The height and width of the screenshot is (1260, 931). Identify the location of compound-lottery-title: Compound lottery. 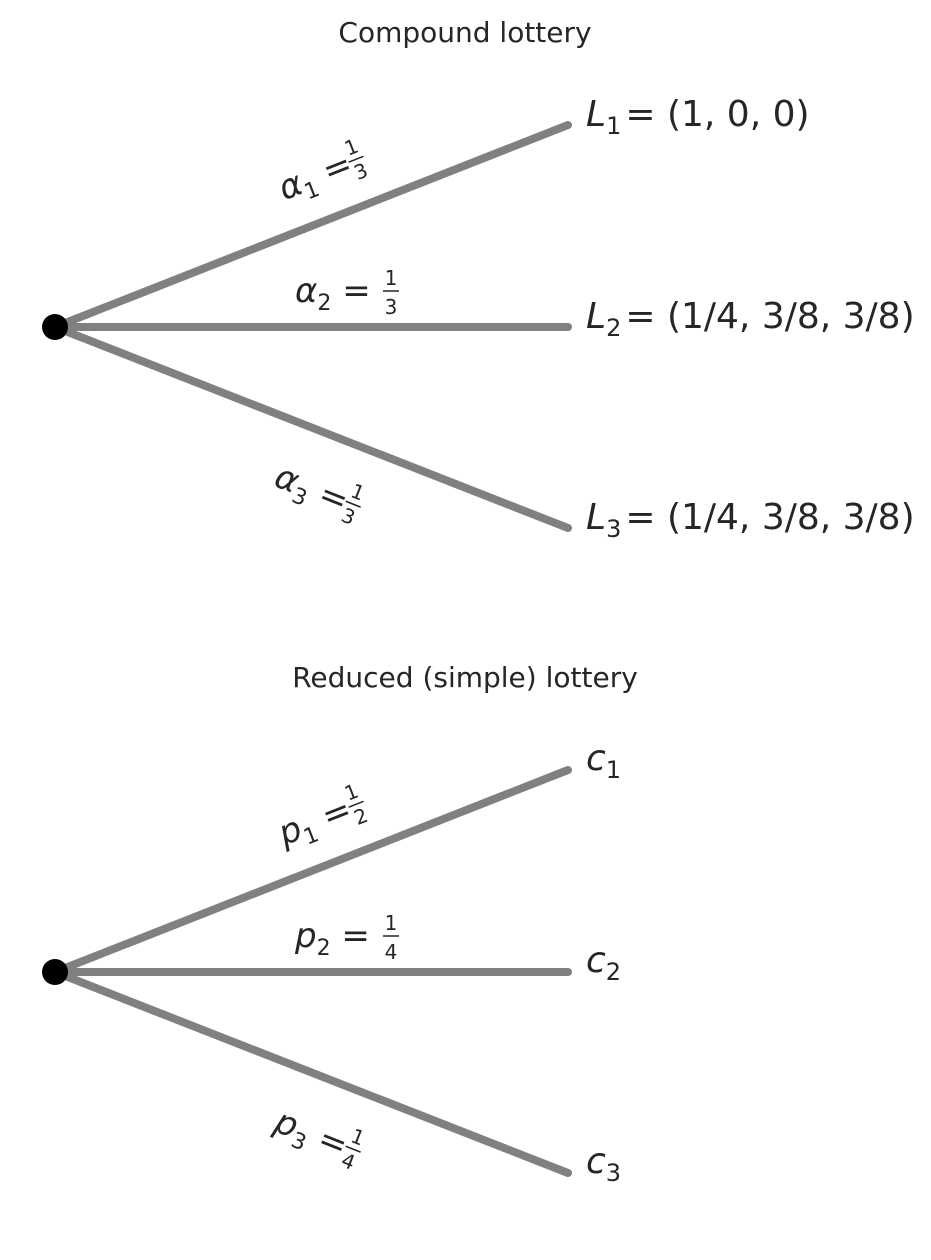
(464, 32).